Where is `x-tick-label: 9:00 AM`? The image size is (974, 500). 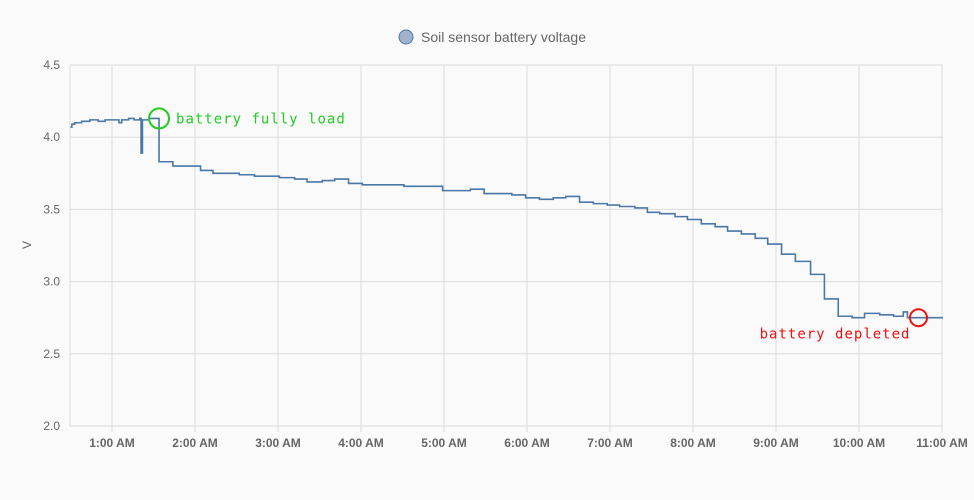 x-tick-label: 9:00 AM is located at coordinates (776, 443).